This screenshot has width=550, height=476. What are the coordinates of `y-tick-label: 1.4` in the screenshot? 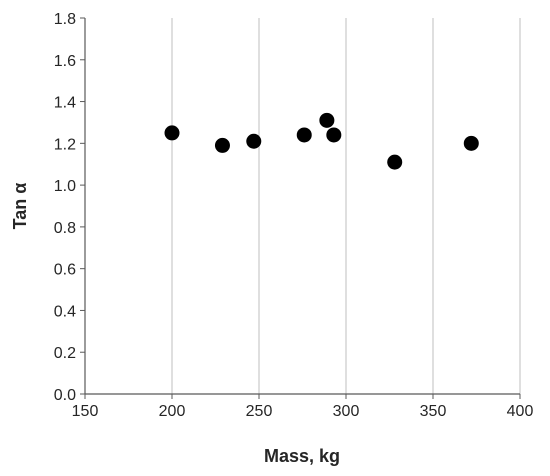 It's located at (65, 103).